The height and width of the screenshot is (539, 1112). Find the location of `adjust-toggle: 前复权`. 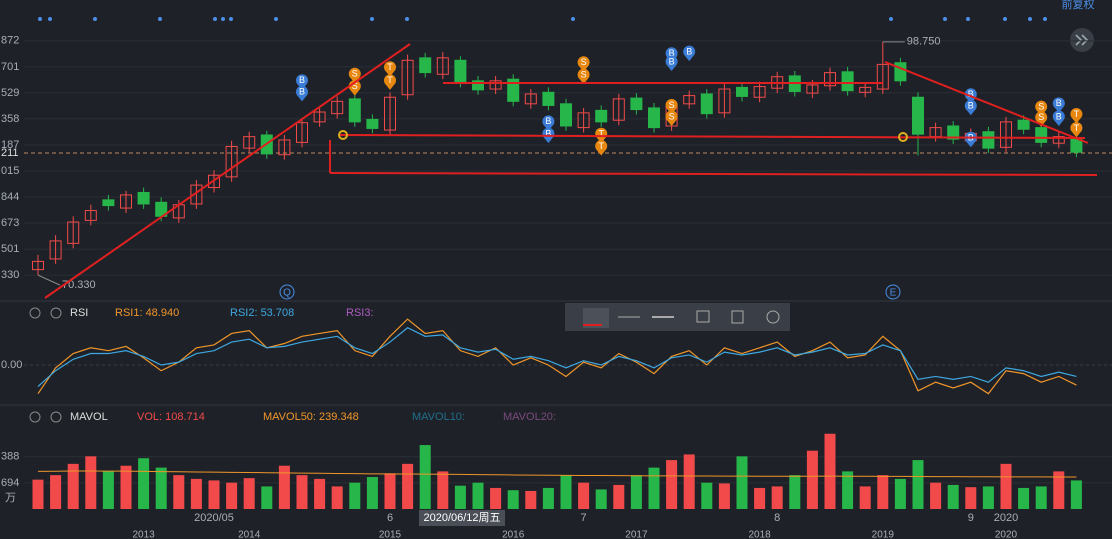

adjust-toggle: 前复权 is located at coordinates (1078, 5).